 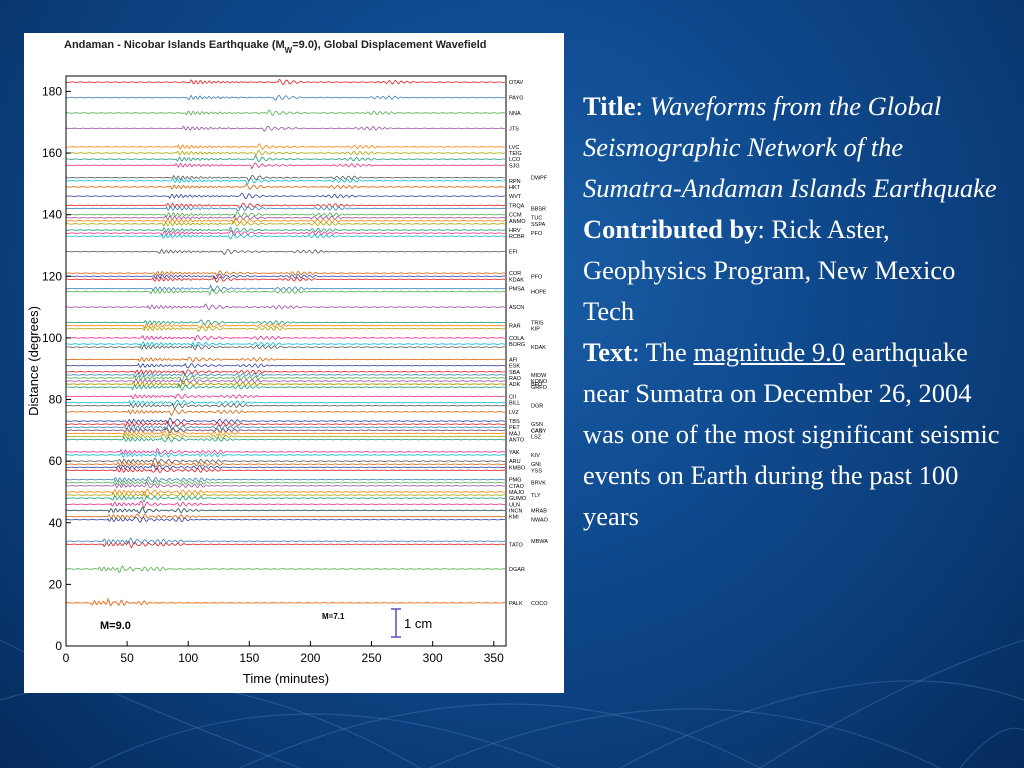 I want to click on station-label: SSPA, so click(x=538, y=225).